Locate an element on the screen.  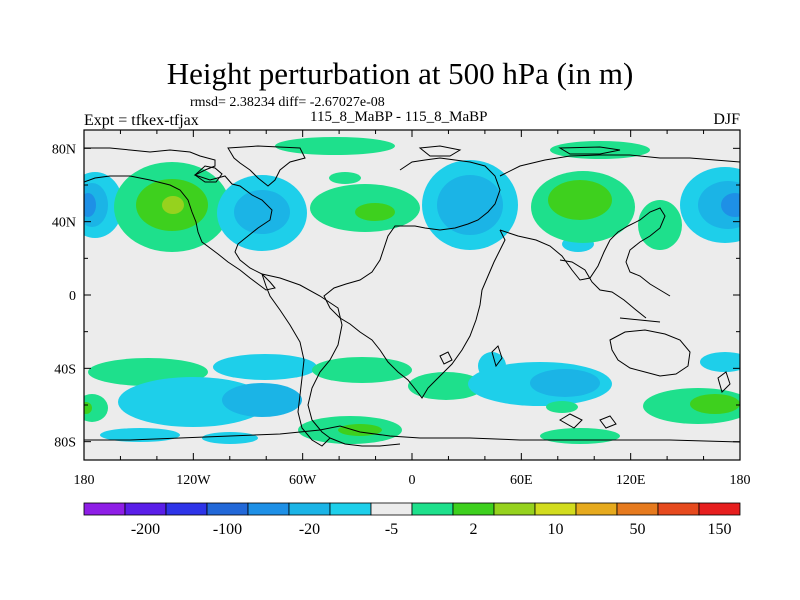
colorbar-label: -5 is located at coordinates (391, 529).